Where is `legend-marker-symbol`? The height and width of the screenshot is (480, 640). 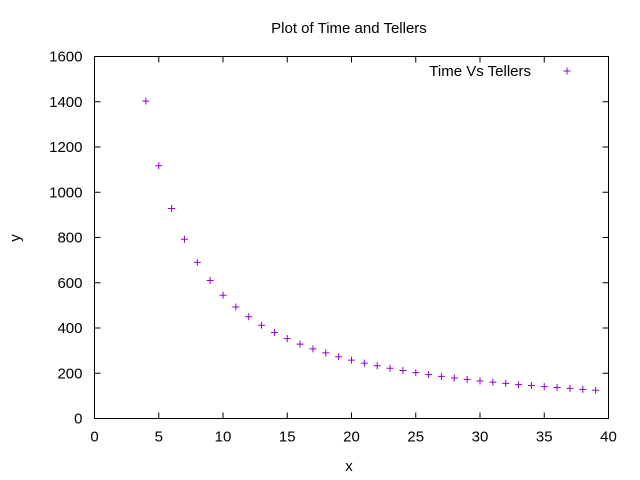 legend-marker-symbol is located at coordinates (567, 71).